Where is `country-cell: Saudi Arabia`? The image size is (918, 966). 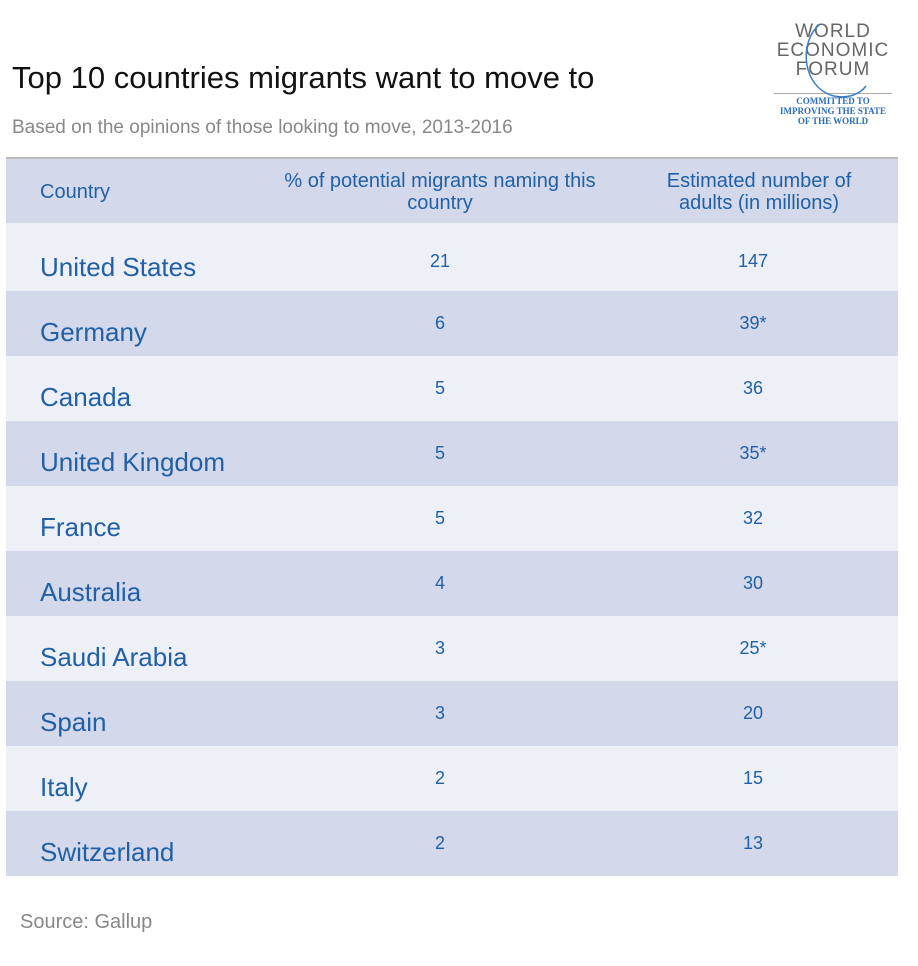
country-cell: Saudi Arabia is located at coordinates (114, 657).